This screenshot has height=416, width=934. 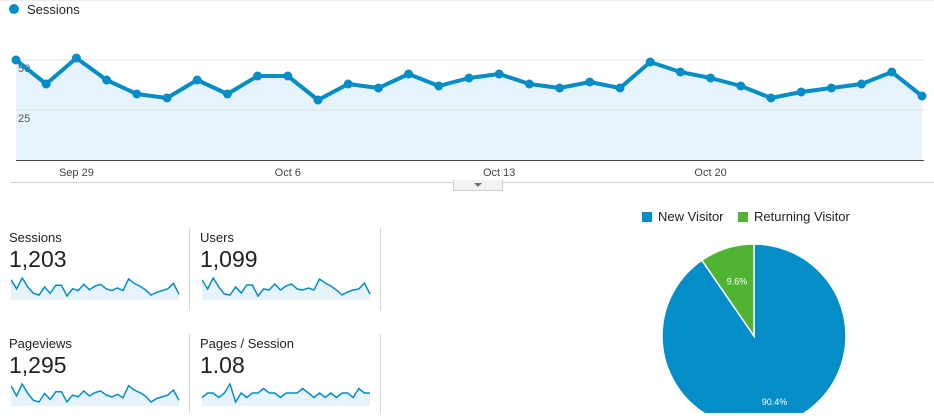 What do you see at coordinates (775, 402) in the screenshot?
I see `pie-data-label: 90.4%` at bounding box center [775, 402].